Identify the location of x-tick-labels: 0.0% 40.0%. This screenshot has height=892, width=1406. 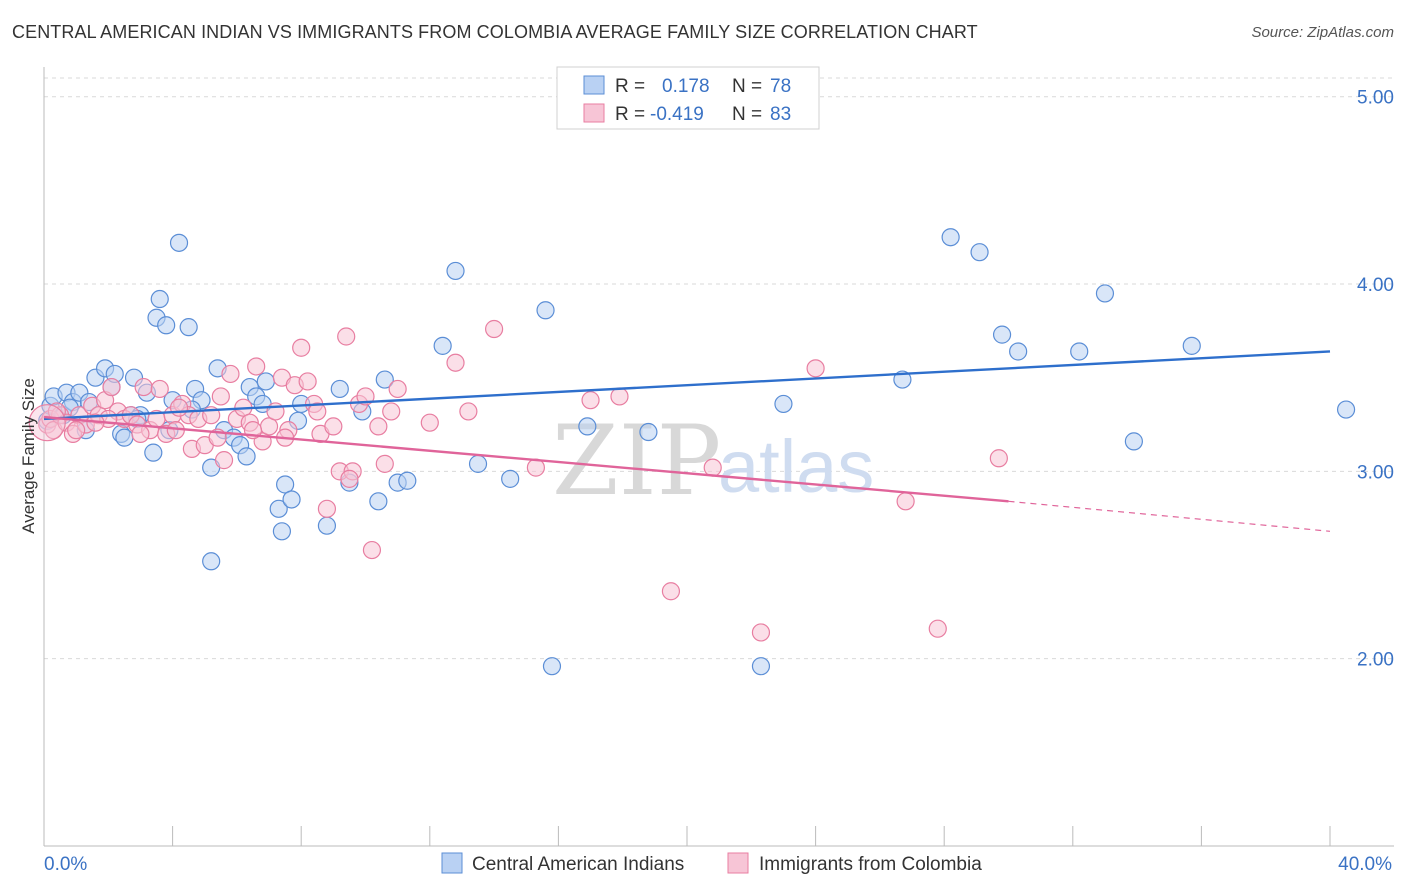
(718, 864).